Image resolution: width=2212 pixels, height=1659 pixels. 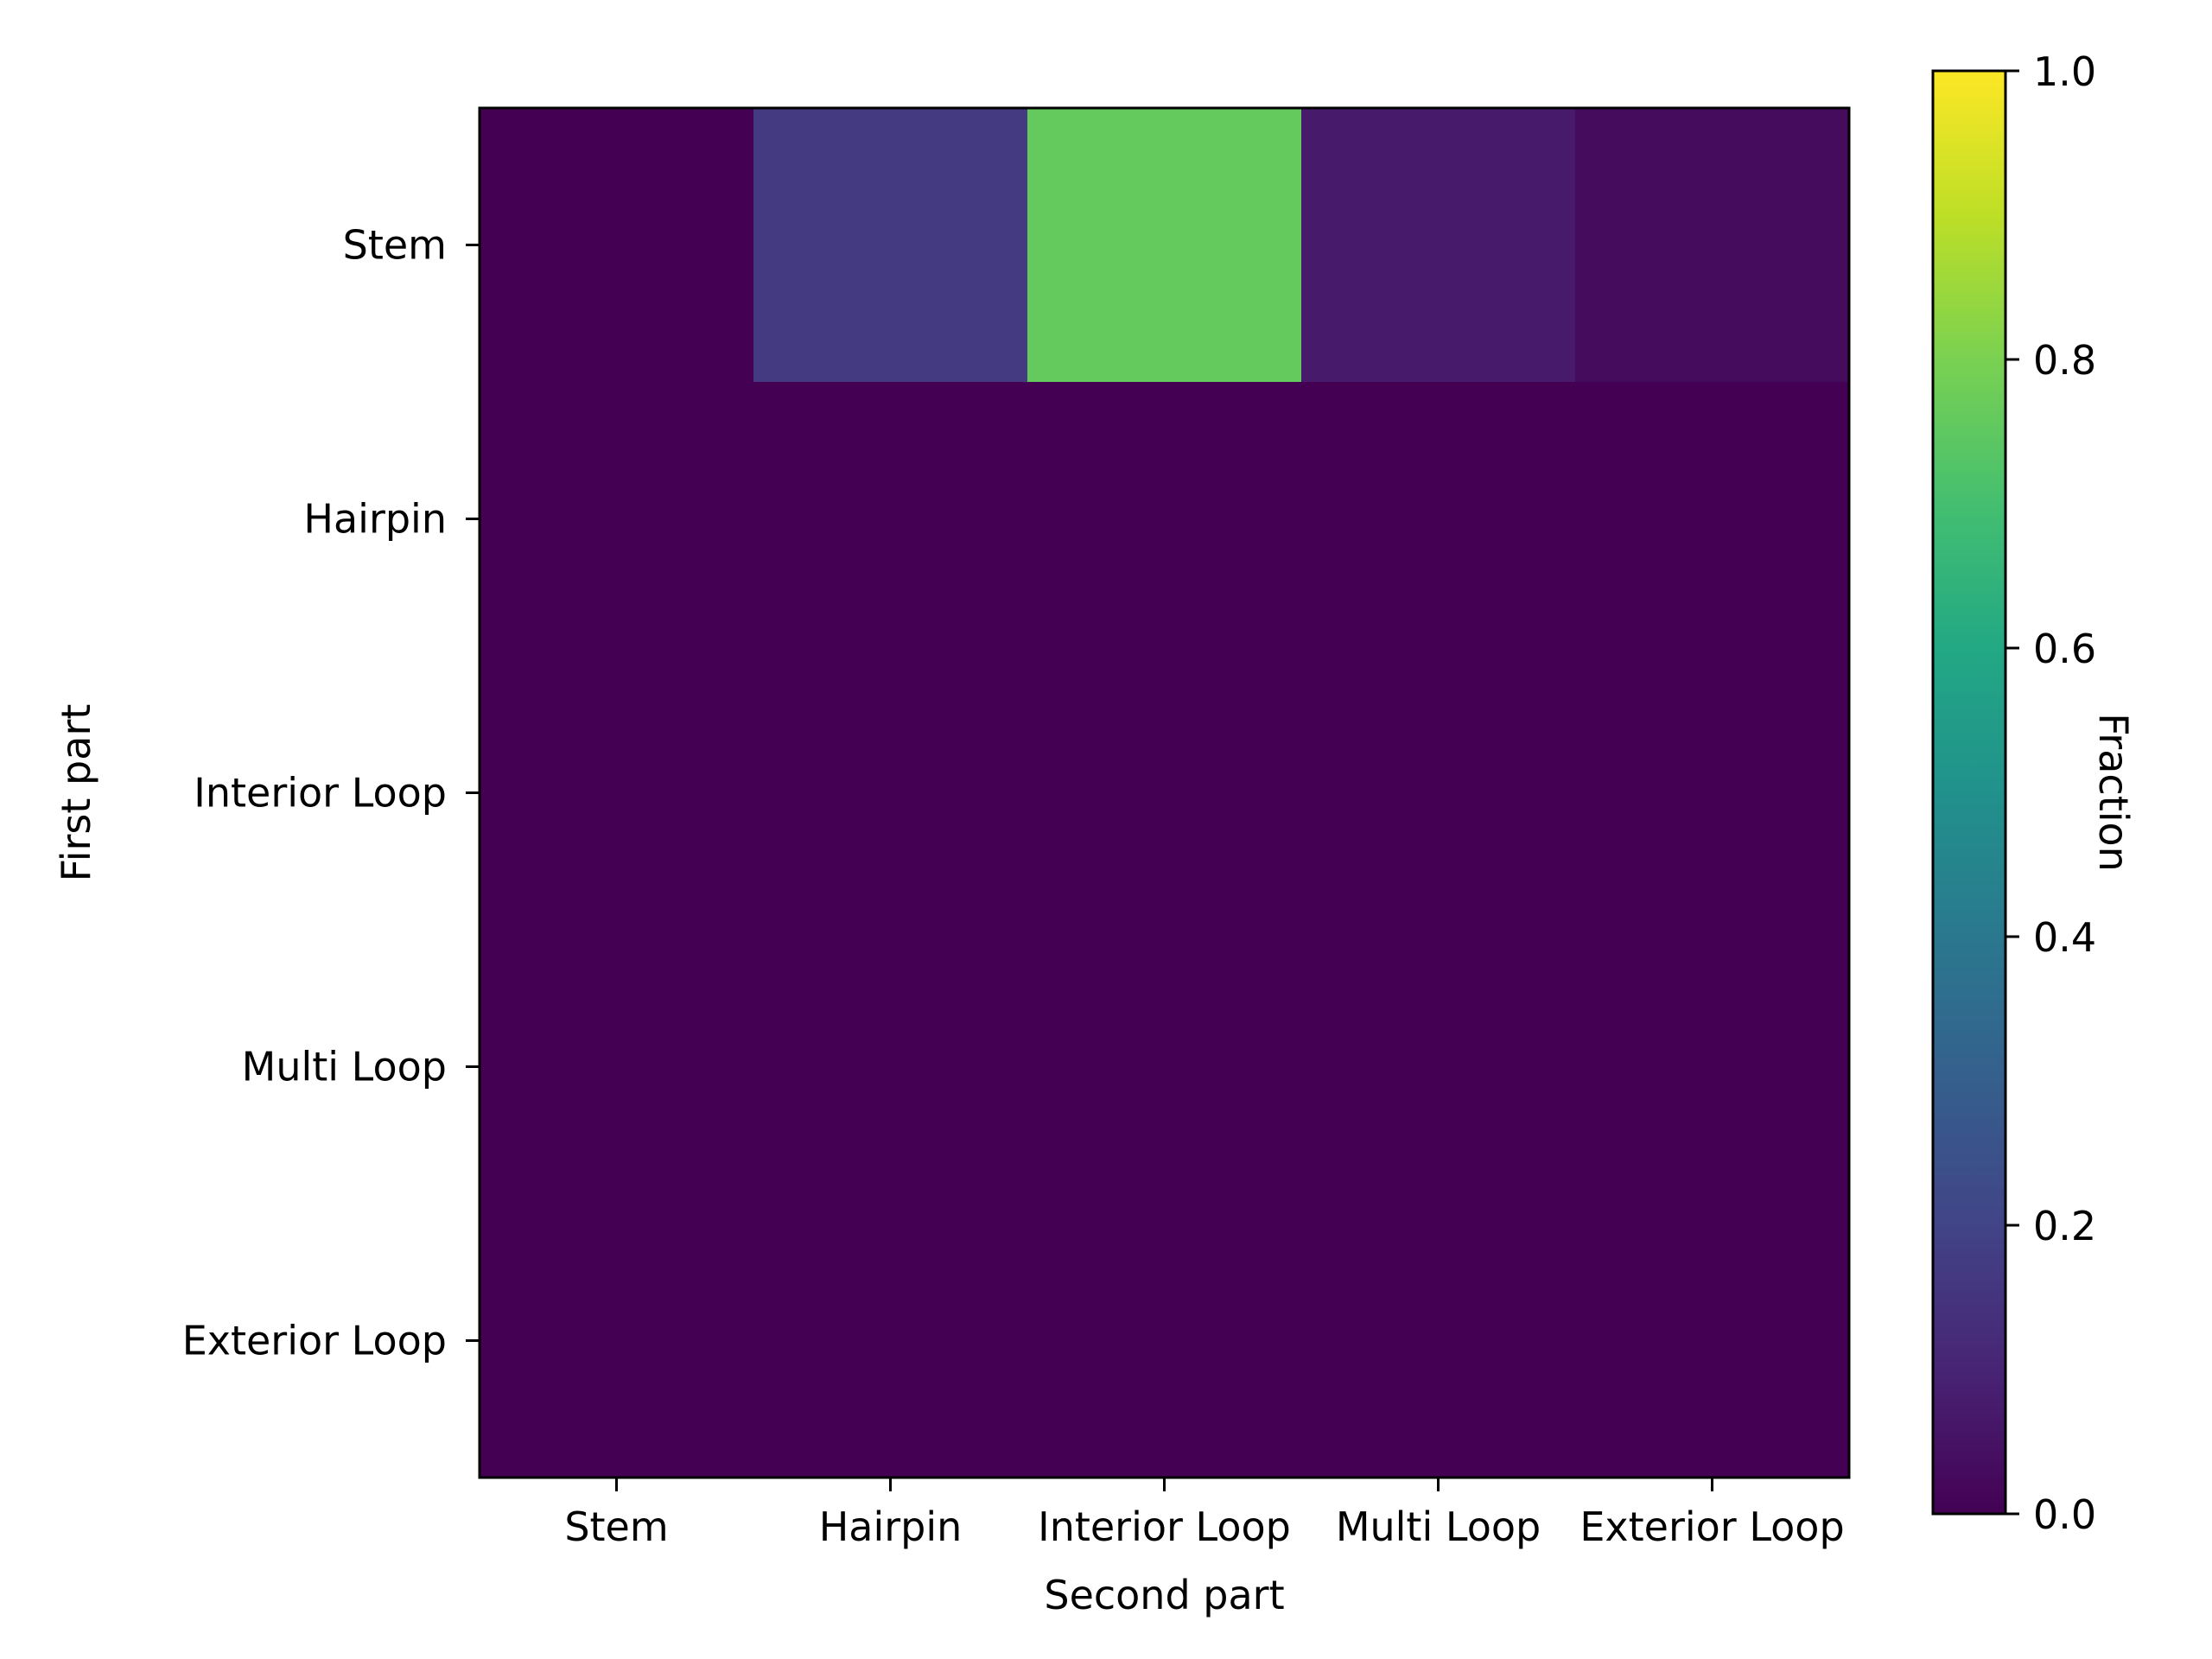 I want to click on y-axis-label: First part, so click(x=76, y=793).